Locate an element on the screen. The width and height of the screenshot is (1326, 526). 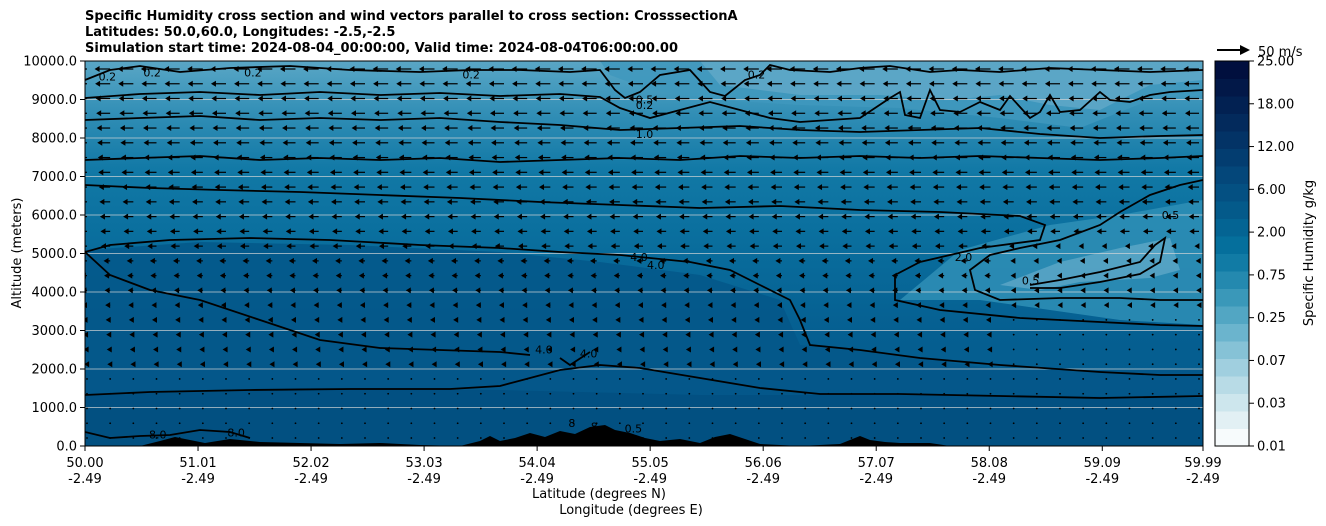
contour-label: 4.0 is located at coordinates (589, 353).